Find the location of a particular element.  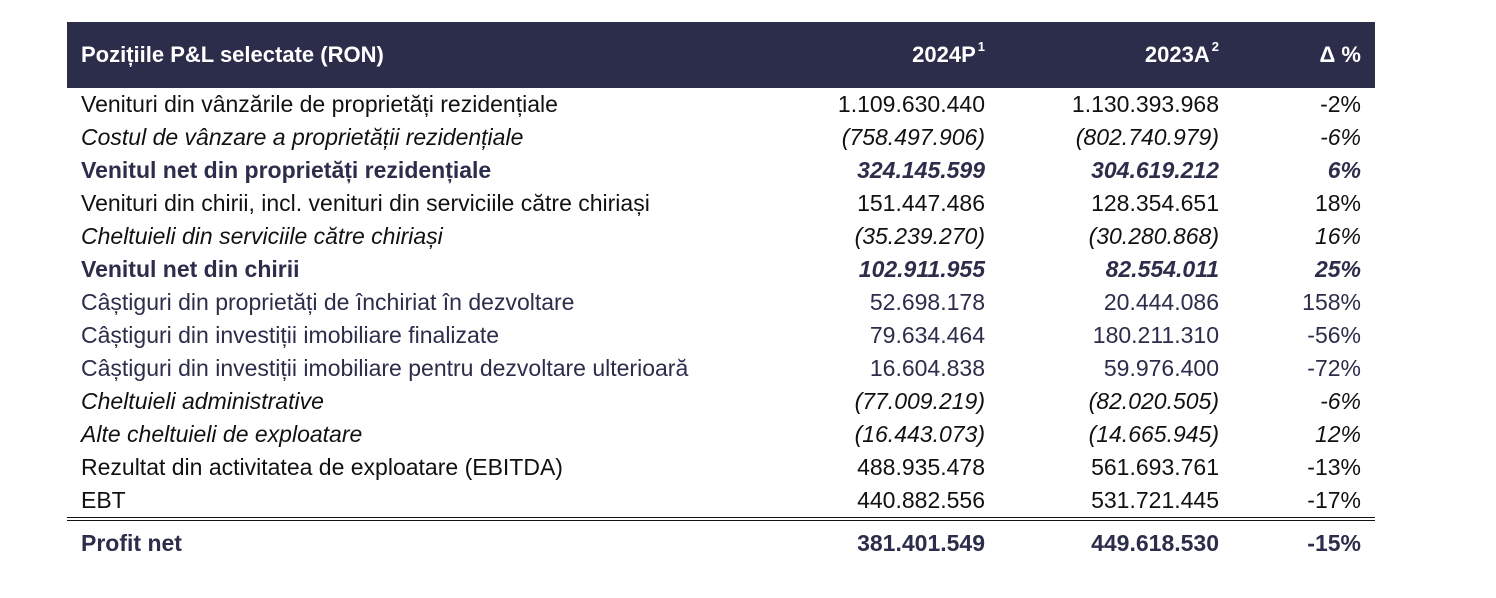

row-delta: 158% is located at coordinates (1331, 302).